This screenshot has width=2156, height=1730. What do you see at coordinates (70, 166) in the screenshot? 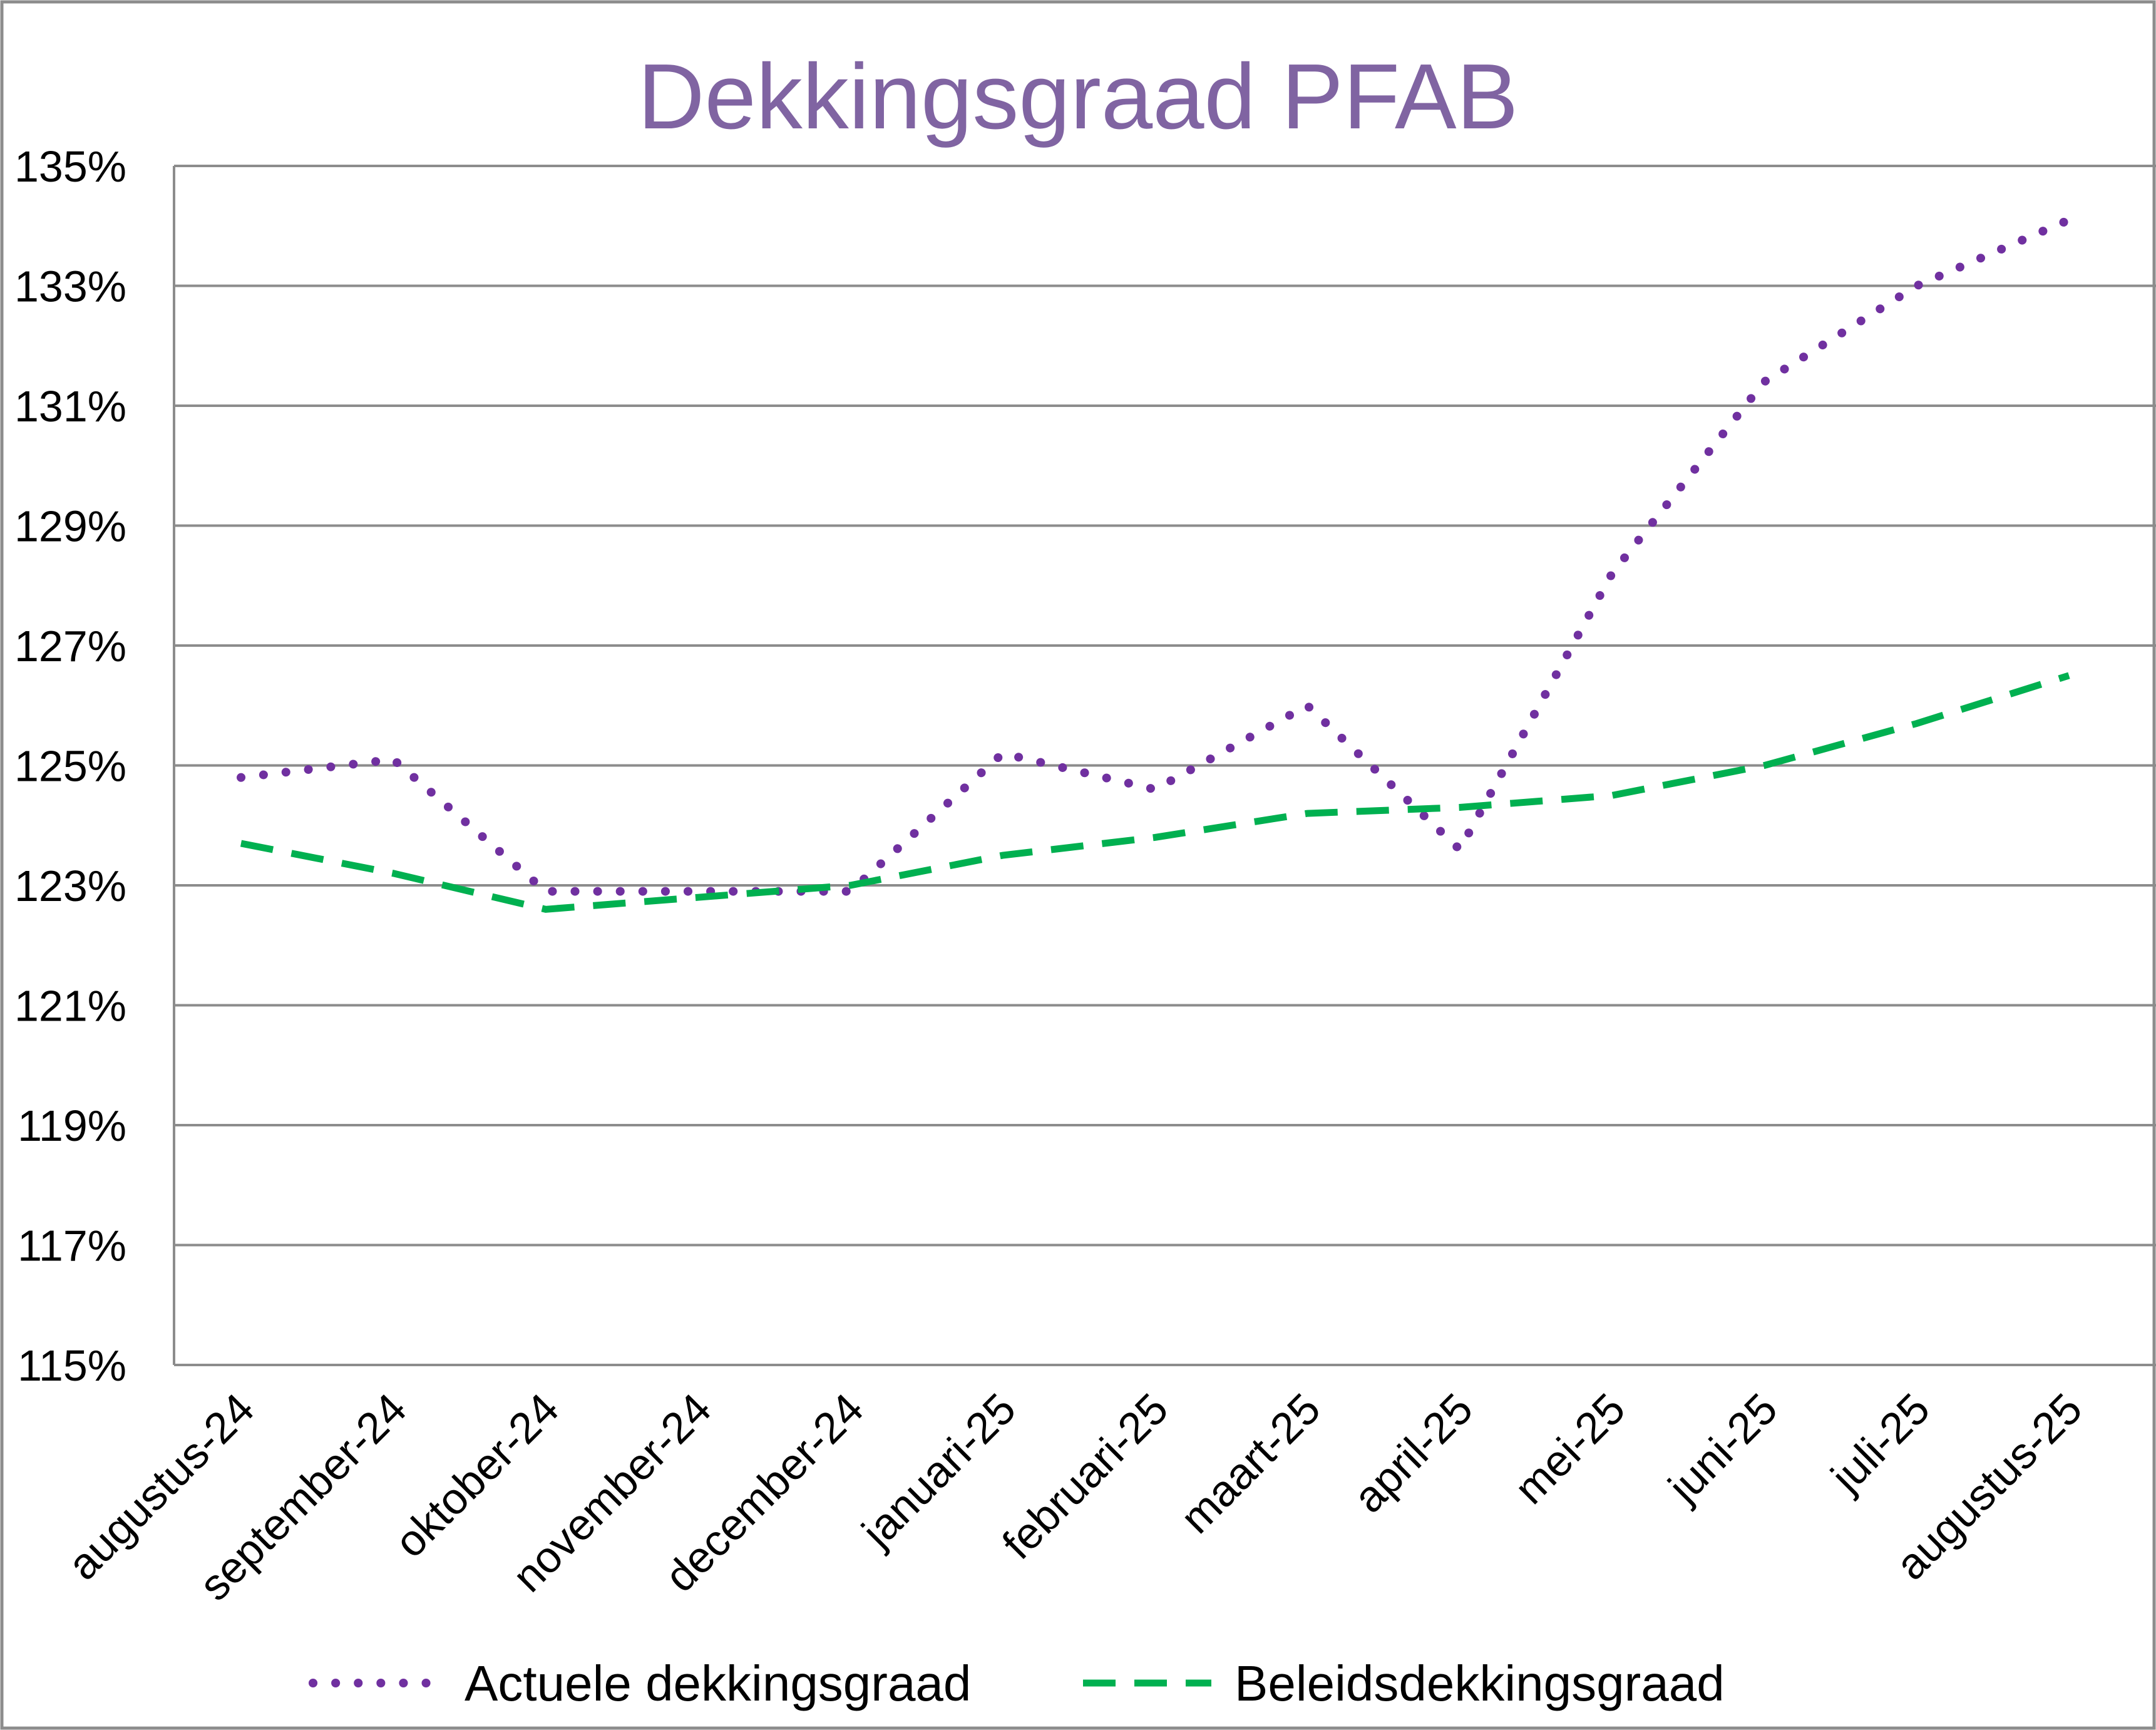
I see `y-tick-label: 135%` at bounding box center [70, 166].